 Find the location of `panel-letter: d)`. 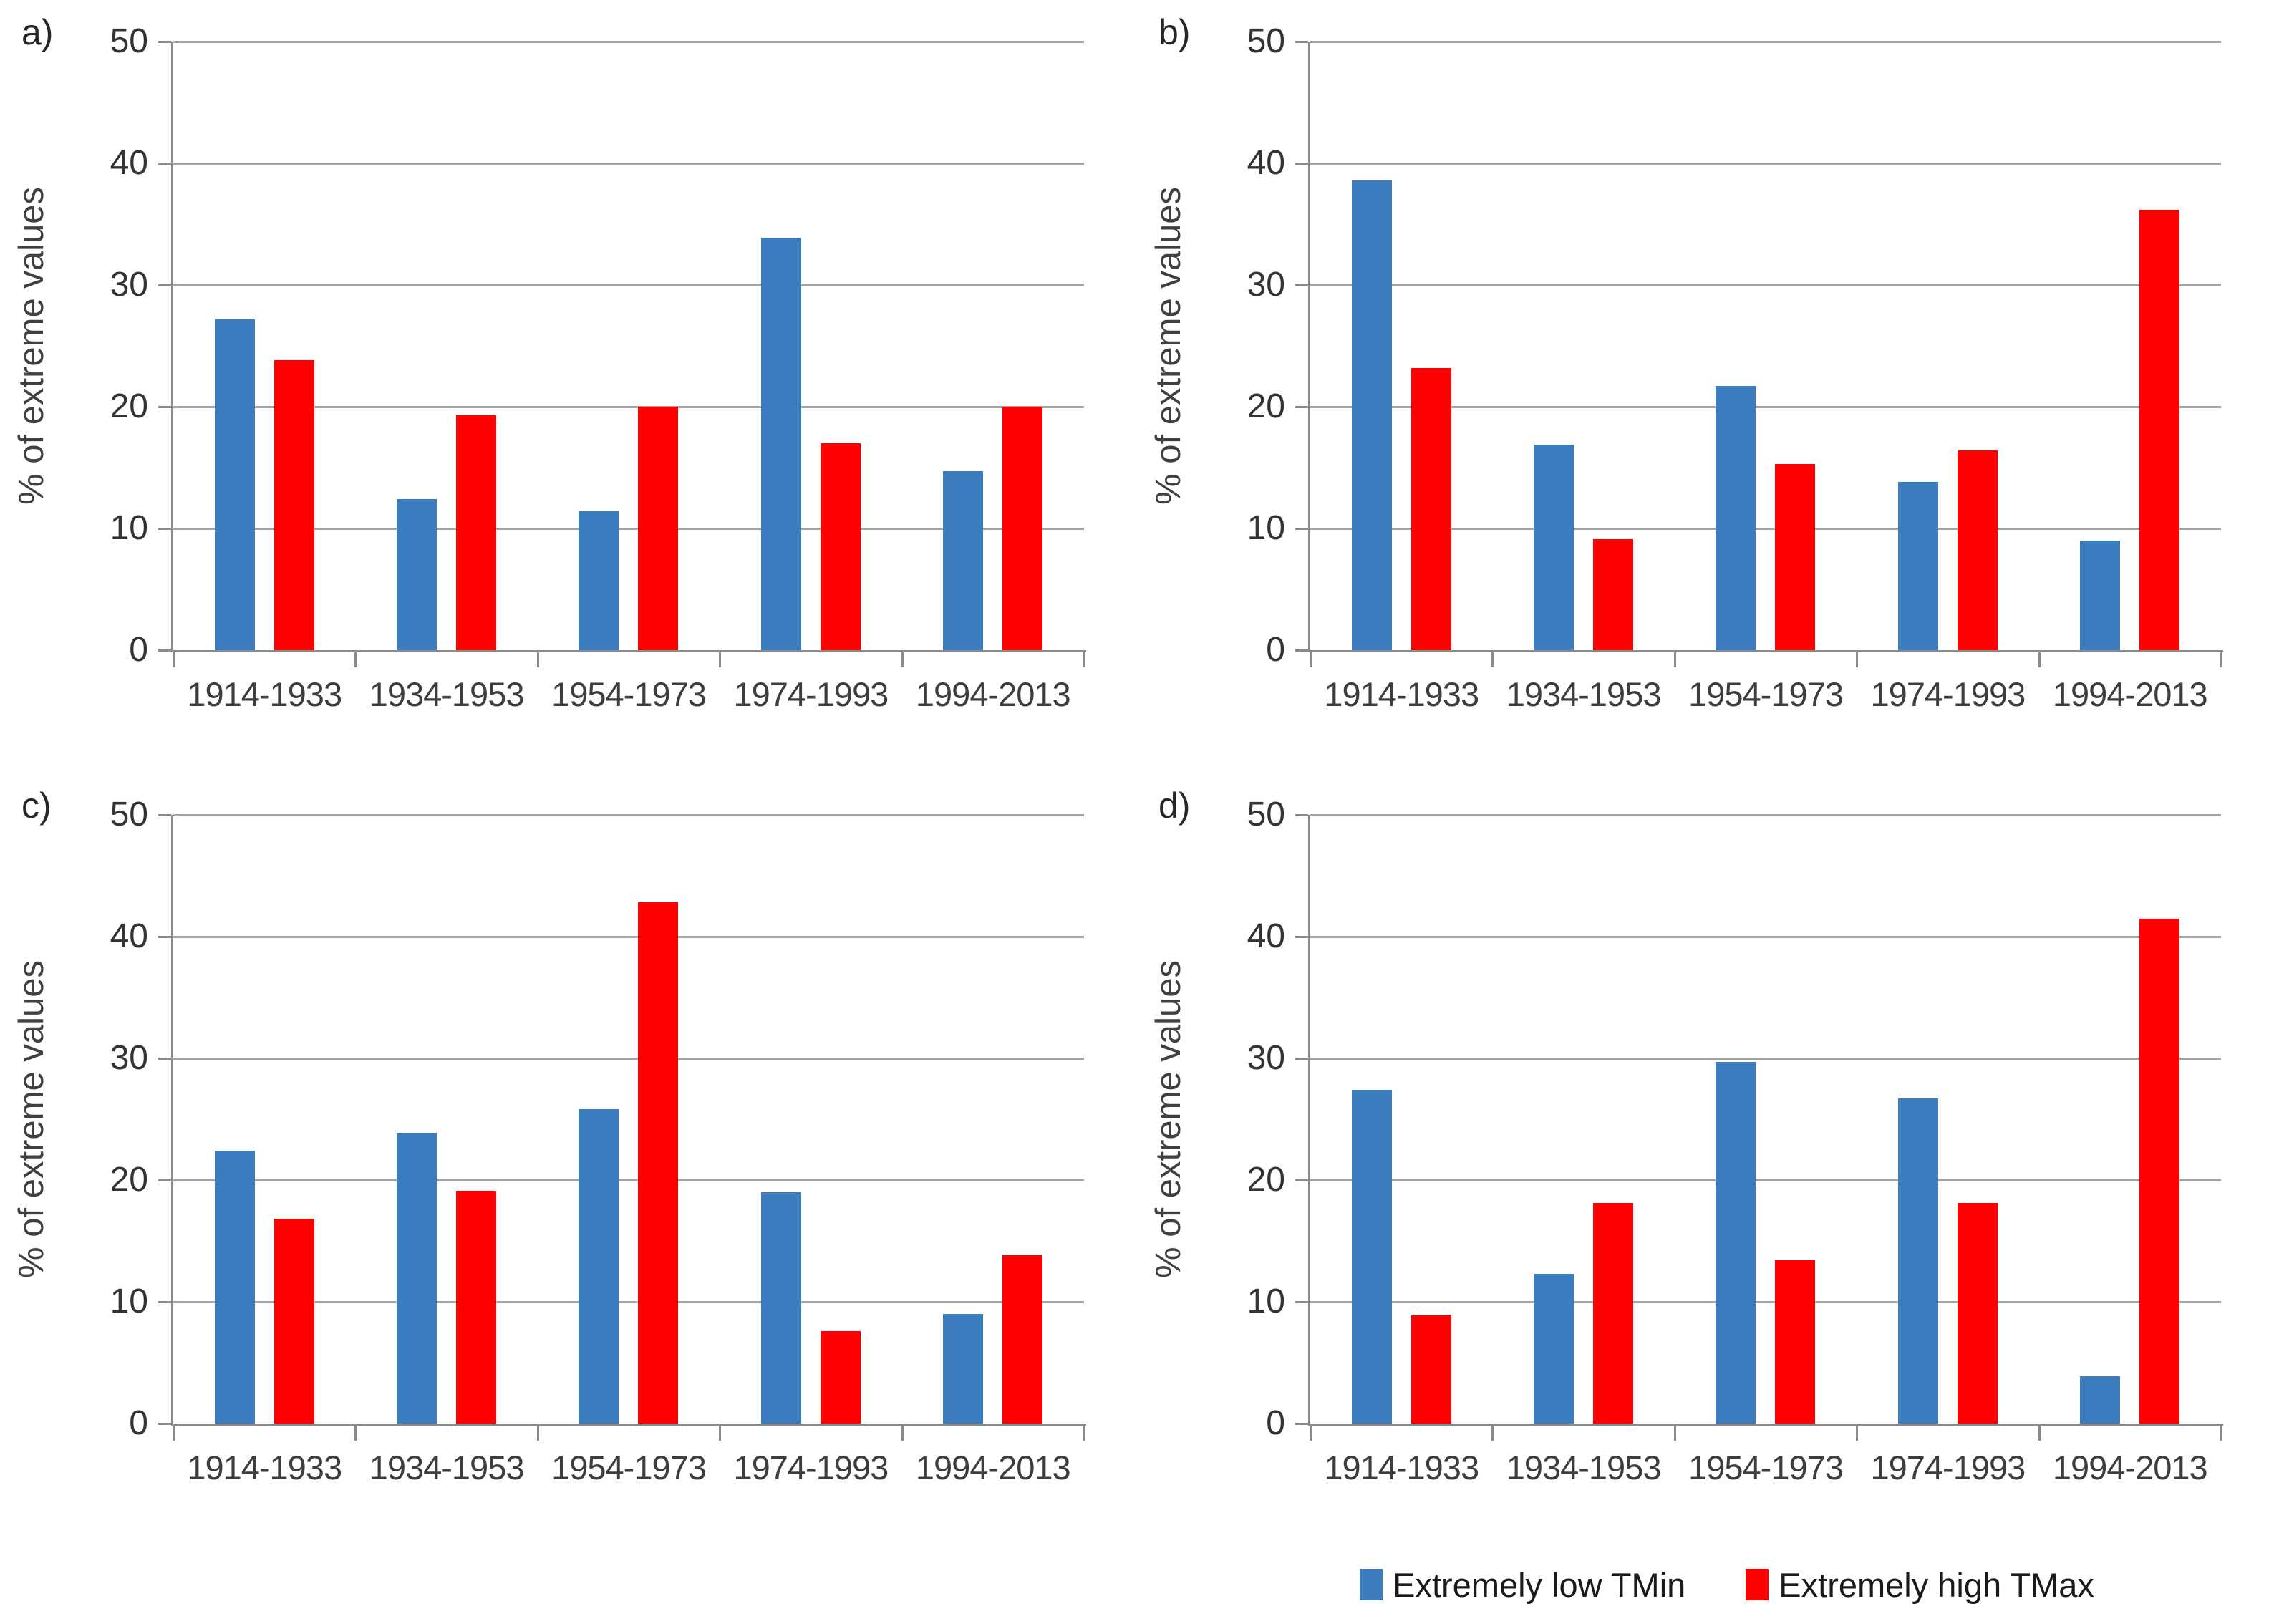

panel-letter: d) is located at coordinates (1174, 806).